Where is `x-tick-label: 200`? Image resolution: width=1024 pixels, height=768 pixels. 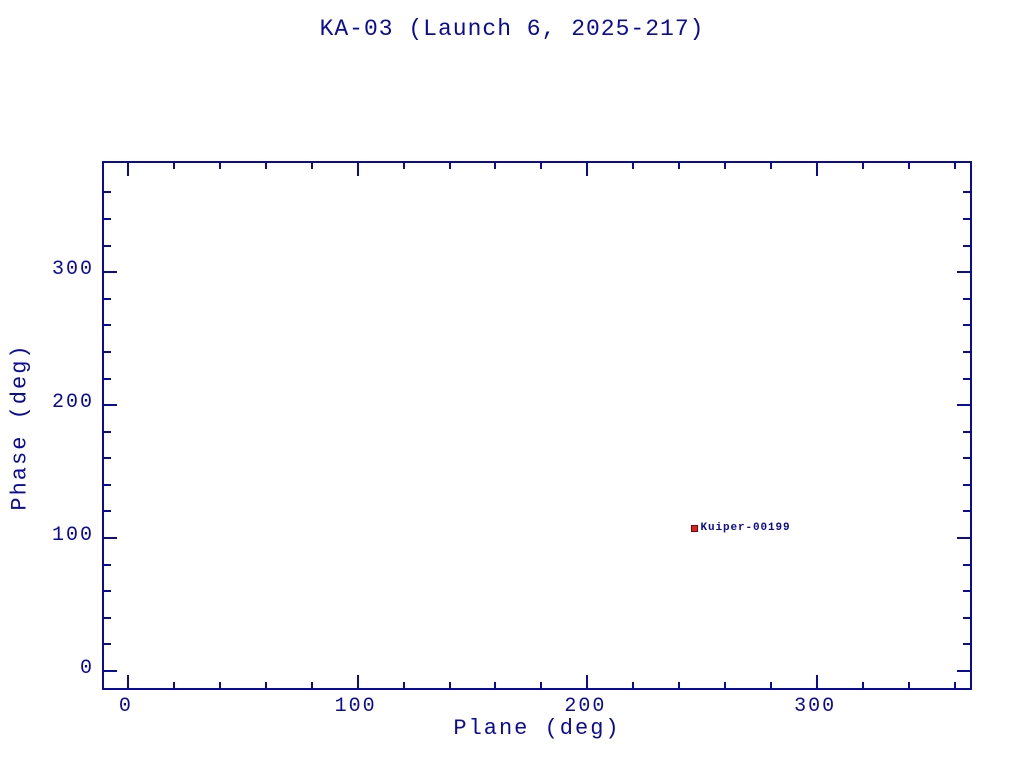
x-tick-label: 200 is located at coordinates (585, 706).